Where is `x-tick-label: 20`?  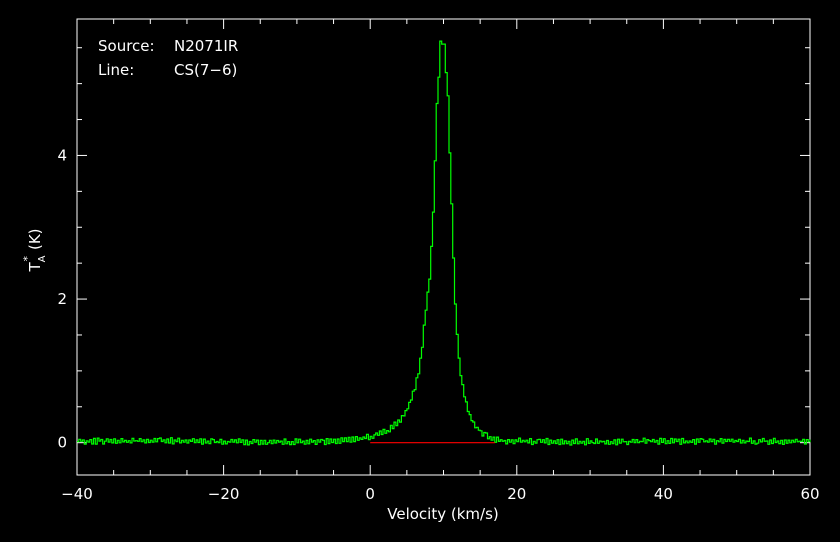
x-tick-label: 20 is located at coordinates (516, 494).